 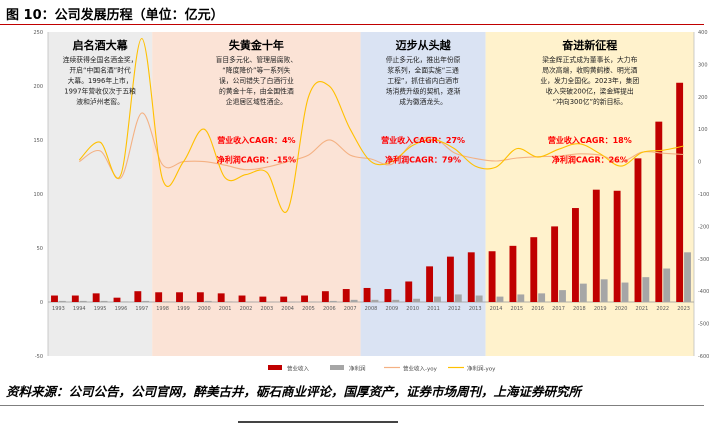 I want to click on revenue-yoy-line, so click(x=381, y=146).